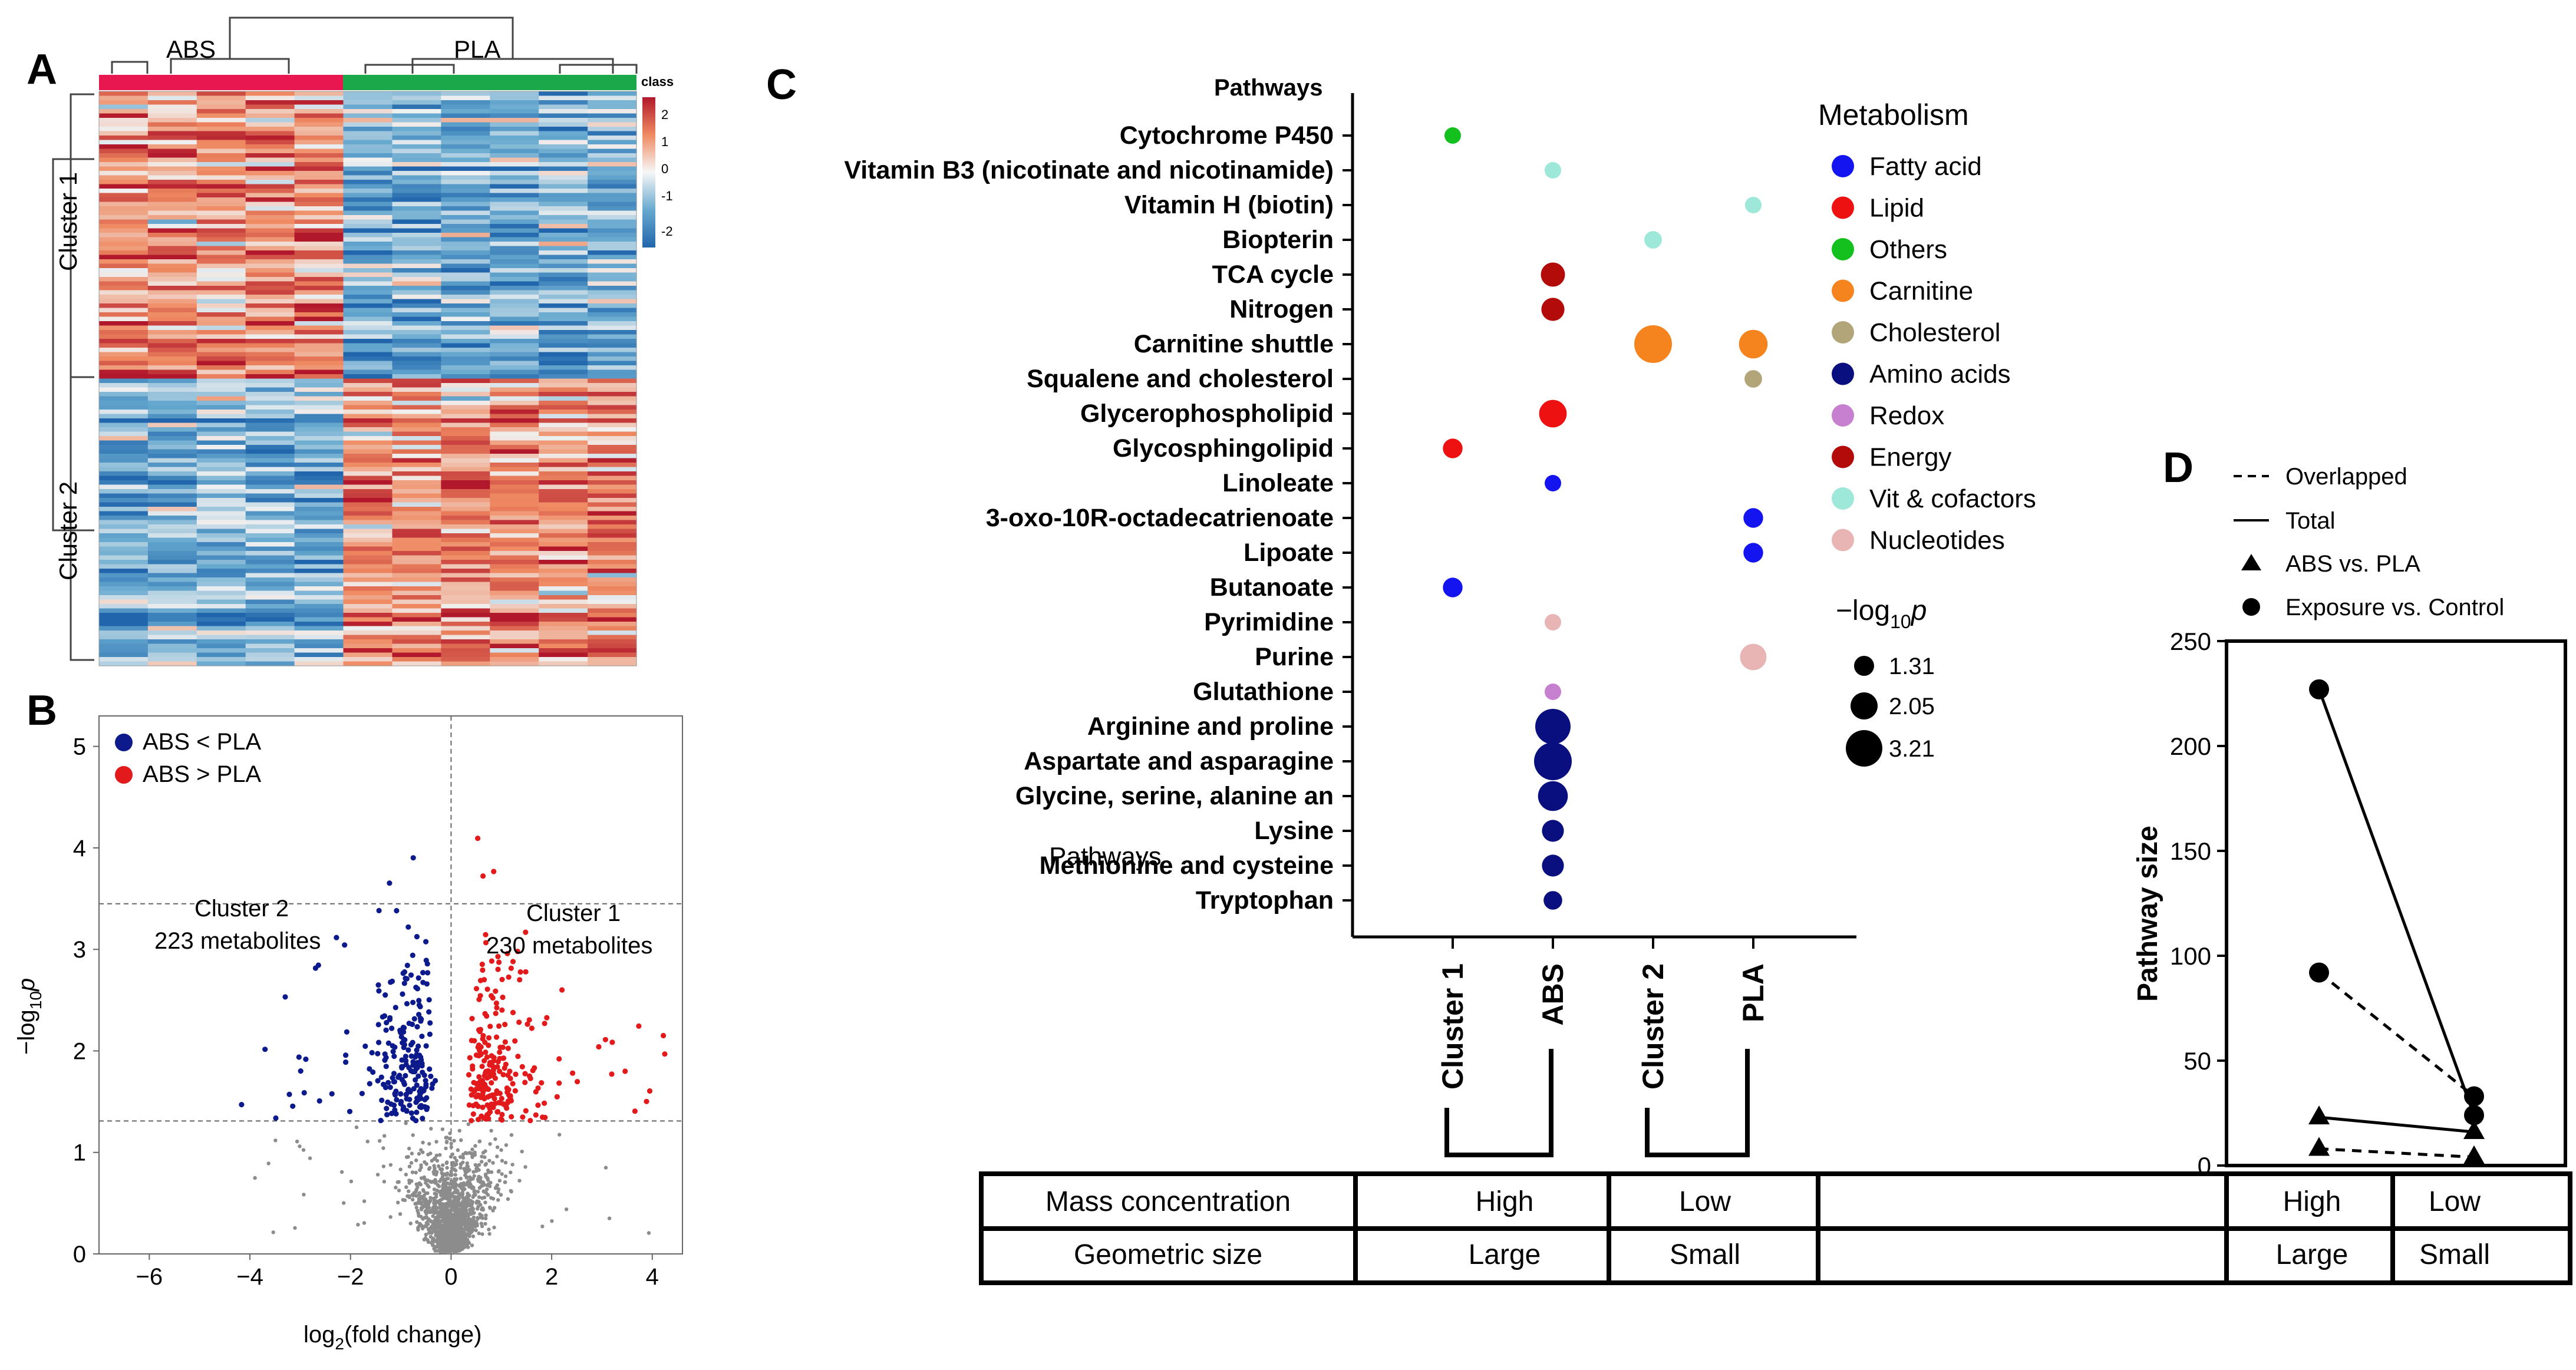 The height and width of the screenshot is (1370, 2576). Describe the element at coordinates (667, 231) in the screenshot. I see `colorbar-tick: -2` at that location.